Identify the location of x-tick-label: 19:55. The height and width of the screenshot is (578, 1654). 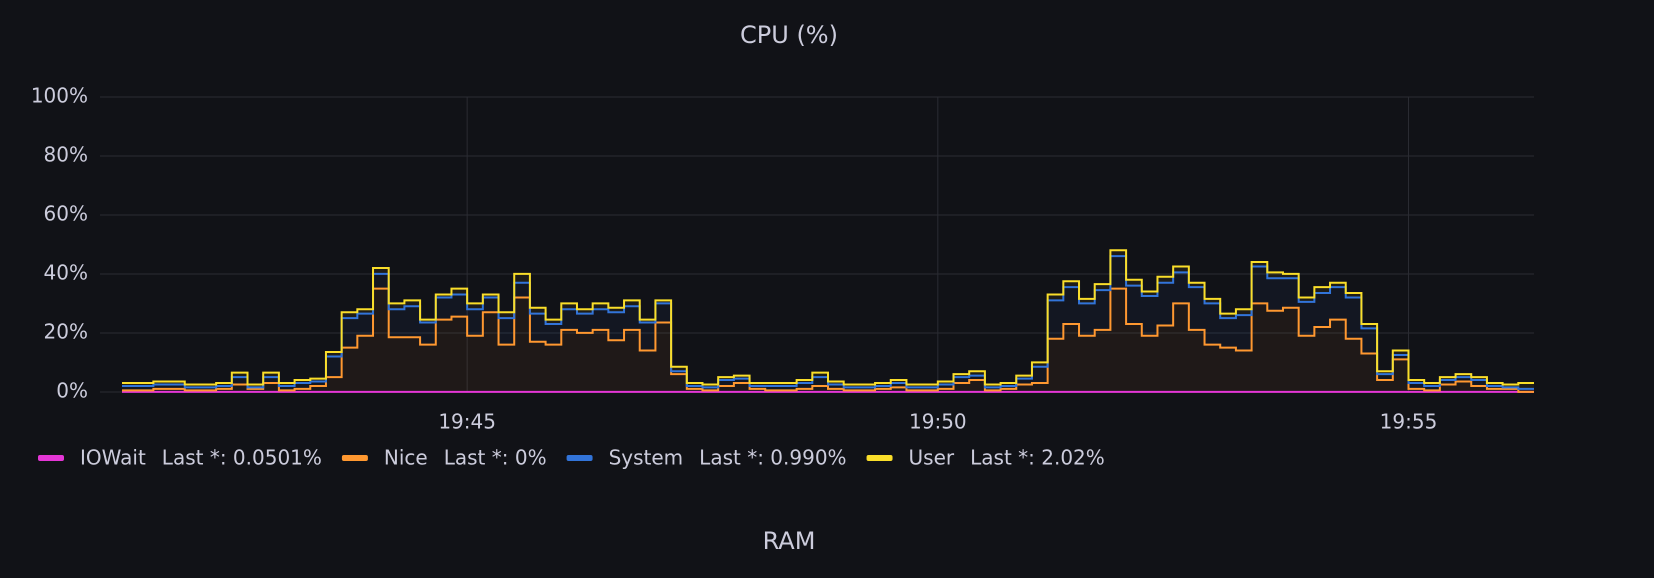
(1409, 422).